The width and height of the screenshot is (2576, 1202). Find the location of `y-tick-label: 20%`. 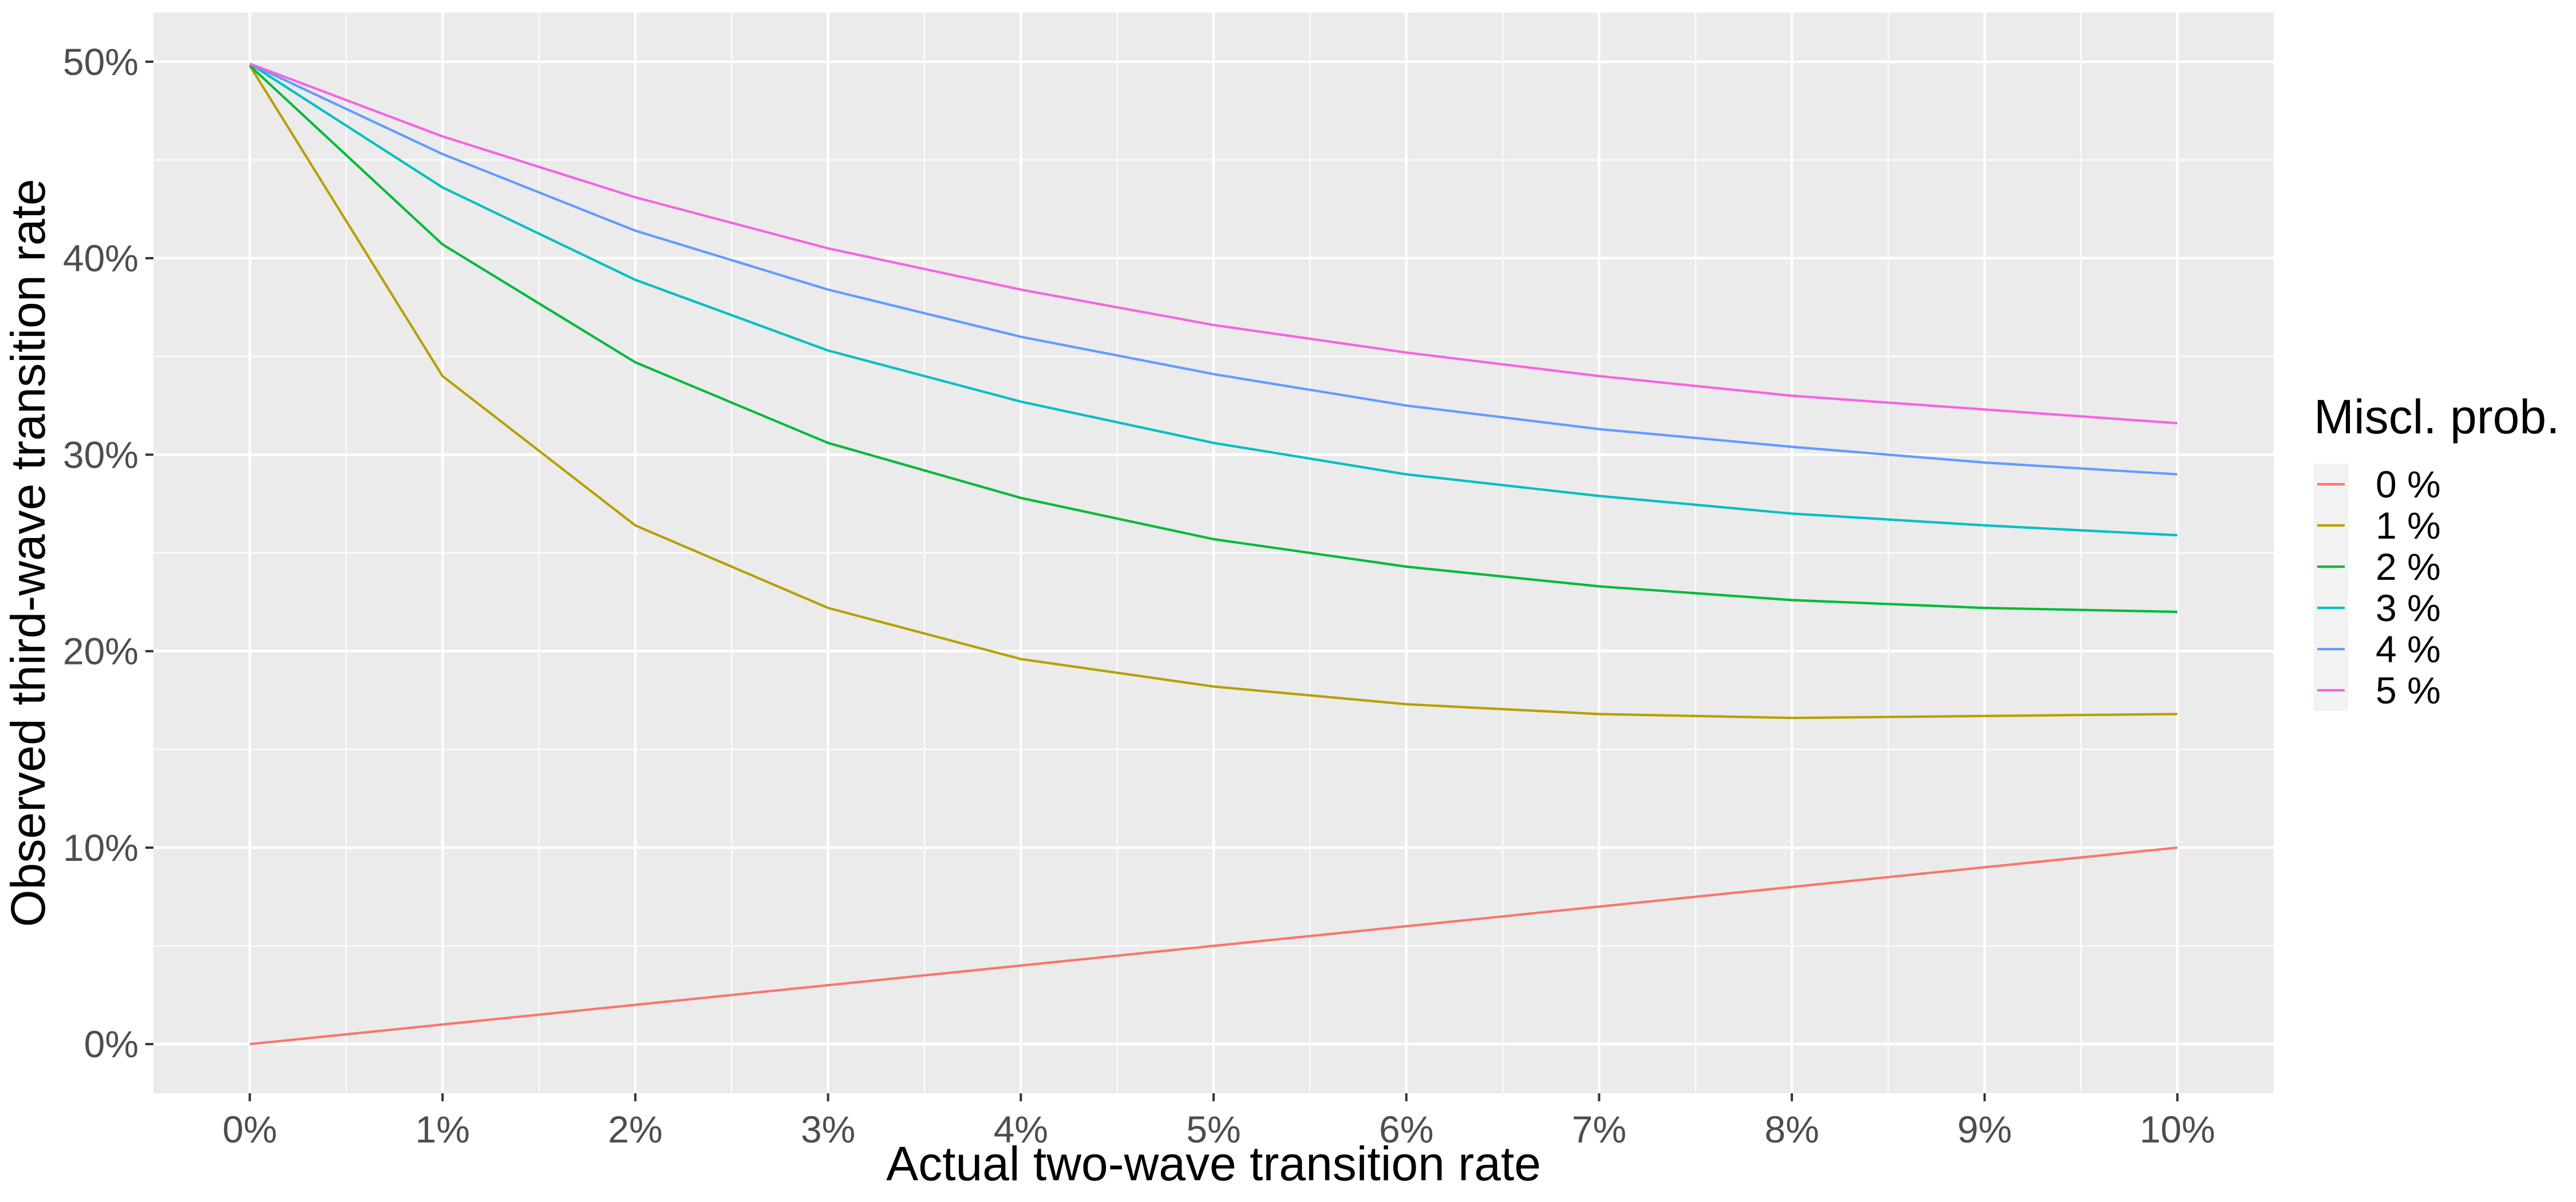

y-tick-label: 20% is located at coordinates (101, 651).